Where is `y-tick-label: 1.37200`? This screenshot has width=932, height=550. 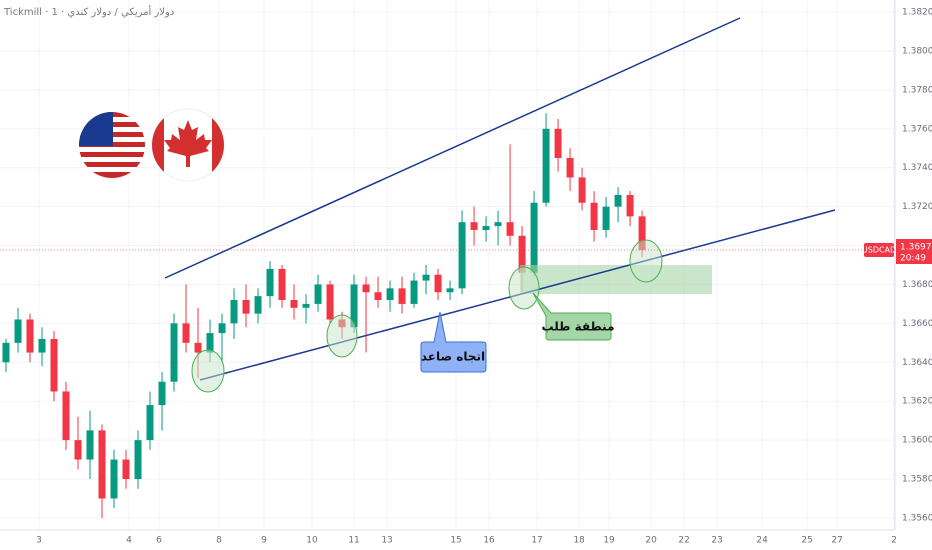
y-tick-label: 1.37200 is located at coordinates (917, 207).